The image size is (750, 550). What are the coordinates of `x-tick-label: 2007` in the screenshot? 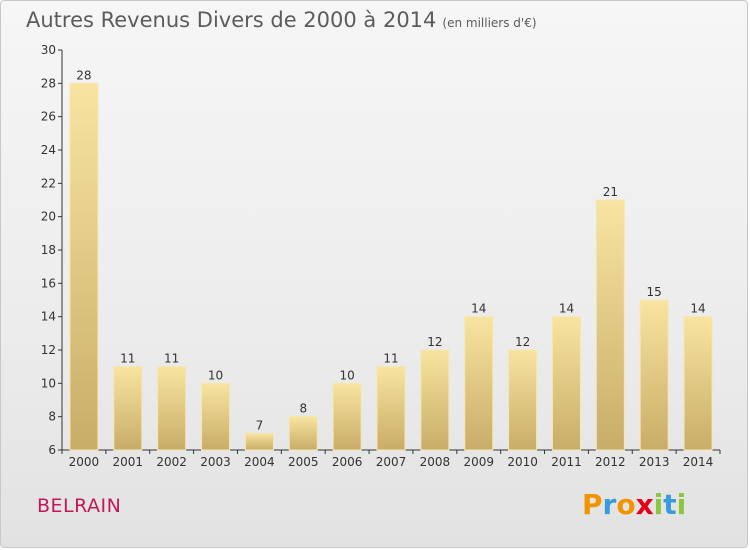 It's located at (391, 462).